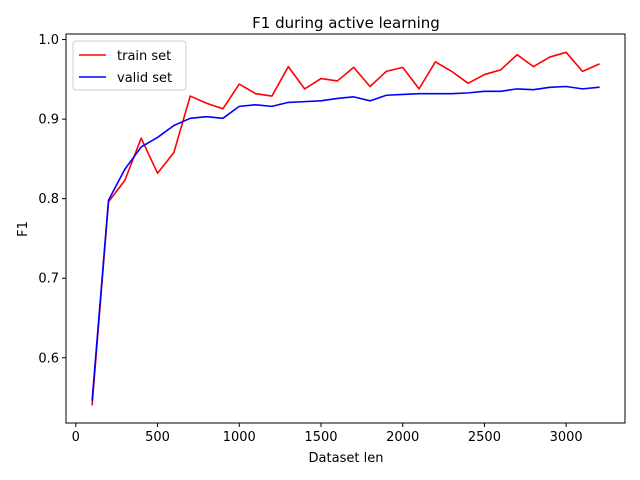  Describe the element at coordinates (346, 23) in the screenshot. I see `chart-title: F1 during active learning` at that location.